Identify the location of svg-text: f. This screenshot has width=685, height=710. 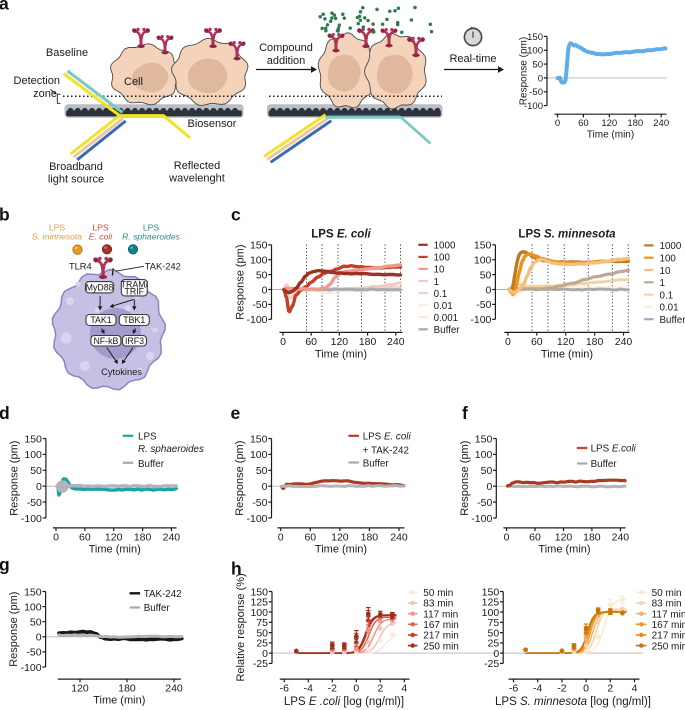
(465, 413).